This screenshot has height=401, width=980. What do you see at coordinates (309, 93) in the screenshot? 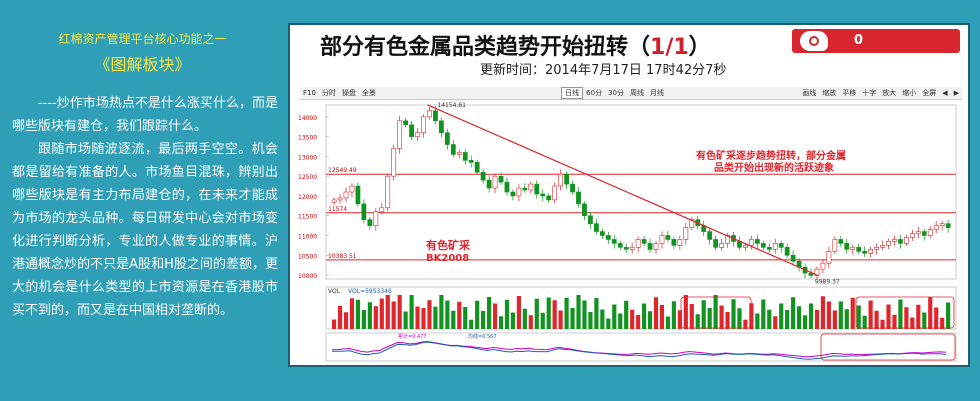
I see `toolbar-button: F10` at bounding box center [309, 93].